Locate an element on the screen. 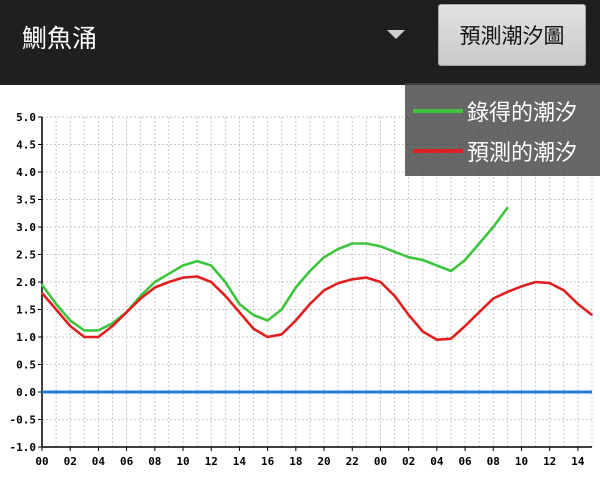 The height and width of the screenshot is (486, 600). legend-swatch-predicted is located at coordinates (438, 151).